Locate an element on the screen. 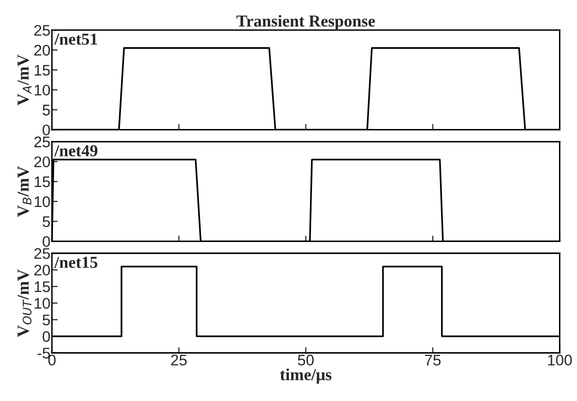 The image size is (577, 401). y-tick-label: -5 is located at coordinates (44, 353).